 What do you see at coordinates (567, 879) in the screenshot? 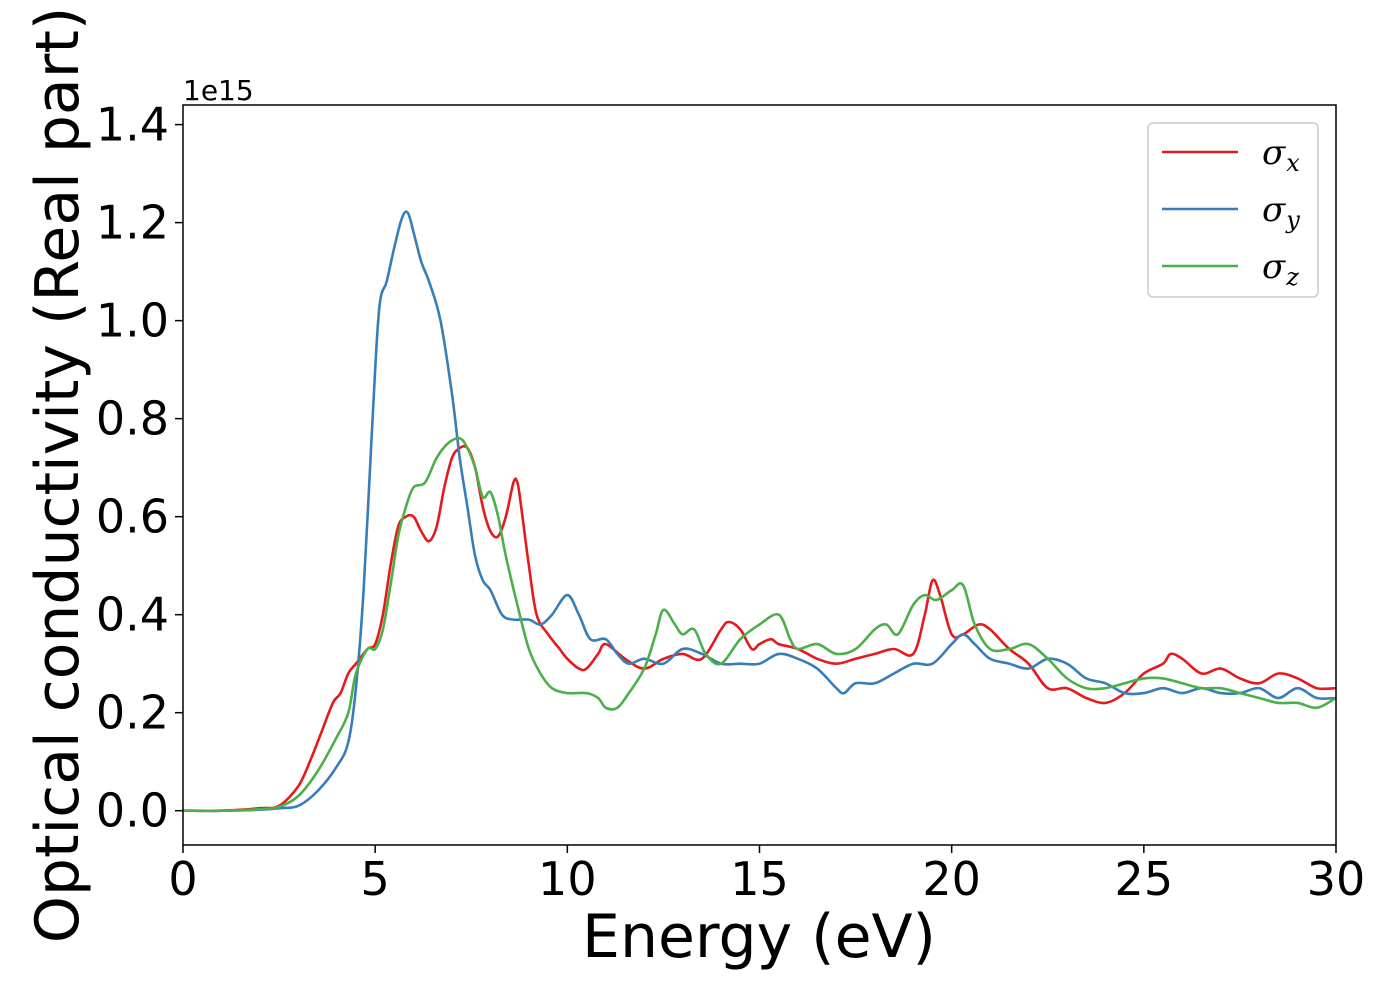
I see `x-tick-label: 10` at bounding box center [567, 879].